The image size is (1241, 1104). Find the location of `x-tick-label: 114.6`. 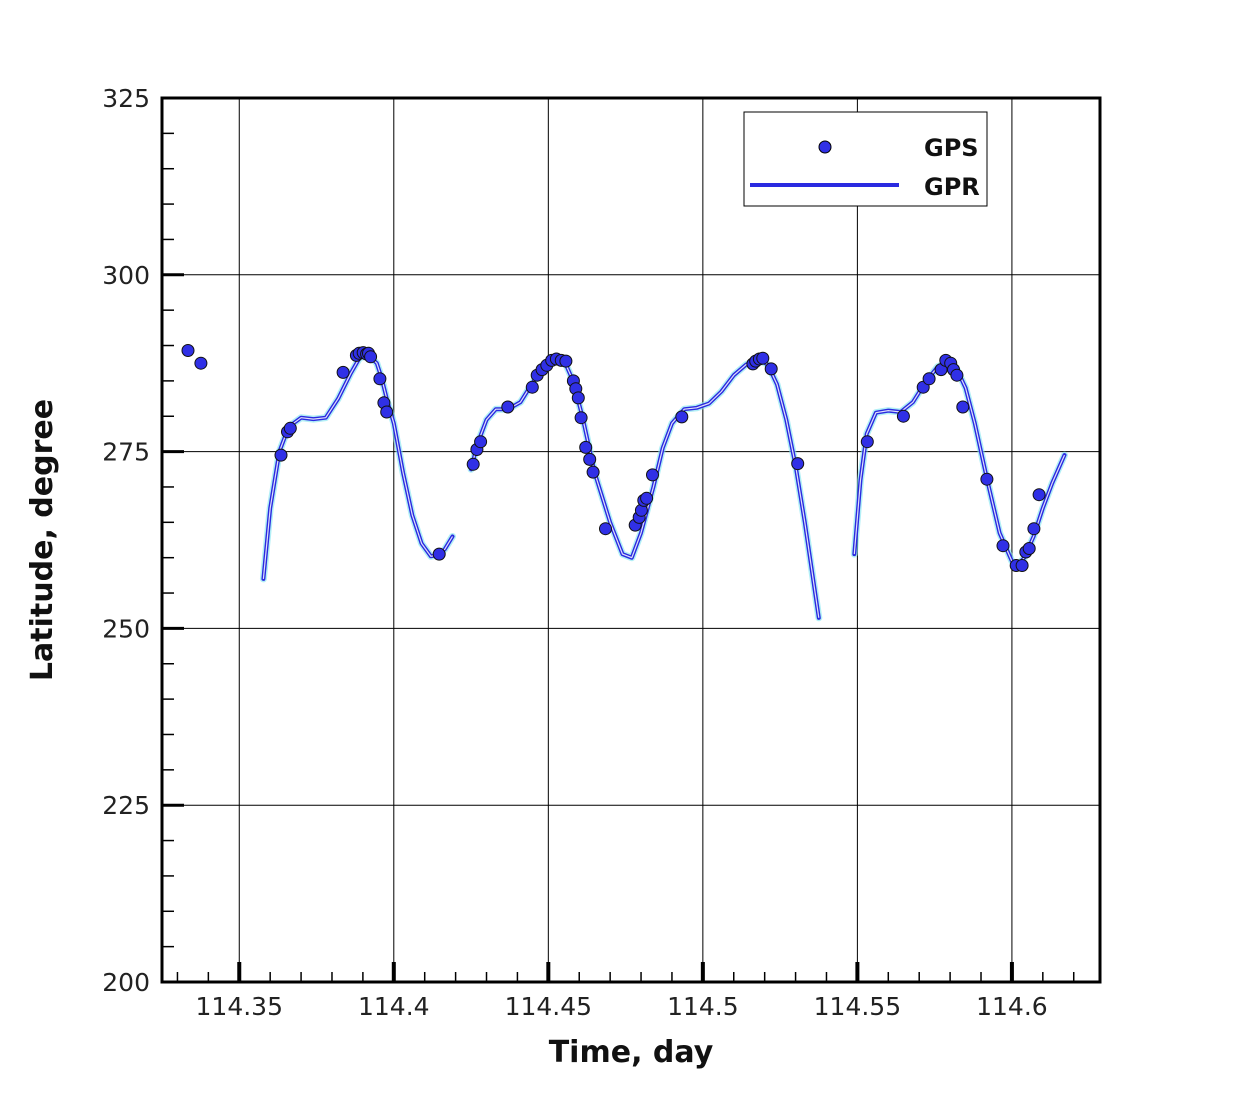

x-tick-label: 114.6 is located at coordinates (1012, 1006).